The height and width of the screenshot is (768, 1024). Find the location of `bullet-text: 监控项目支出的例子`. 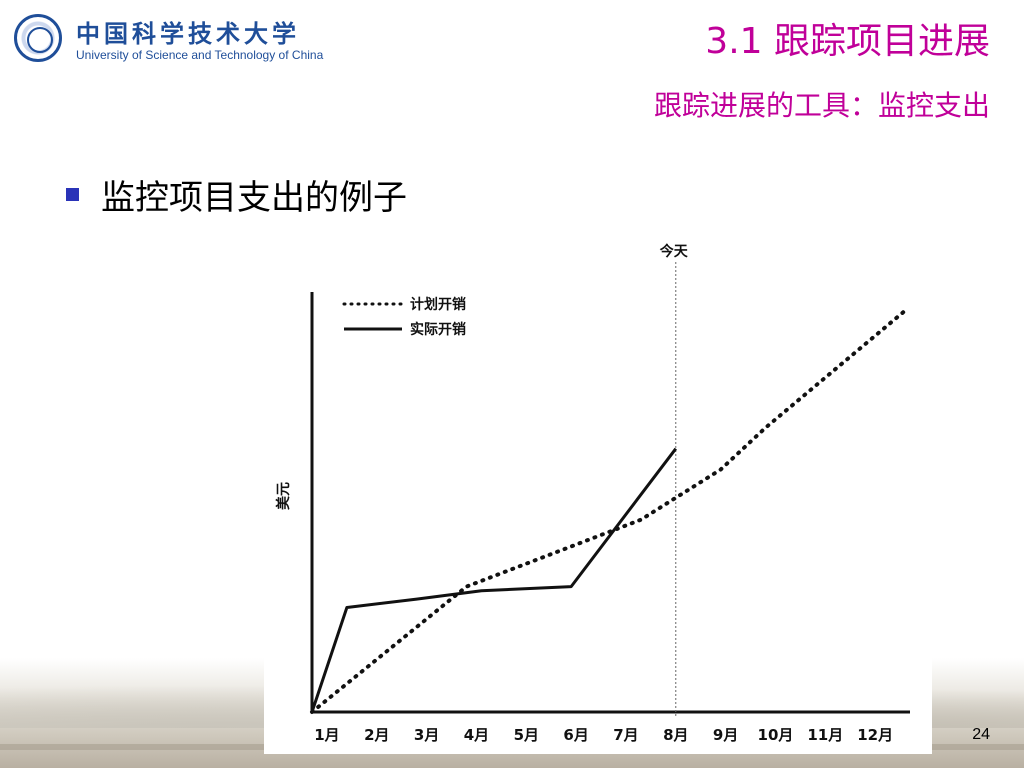

bullet-text: 监控项目支出的例子 is located at coordinates (254, 198).